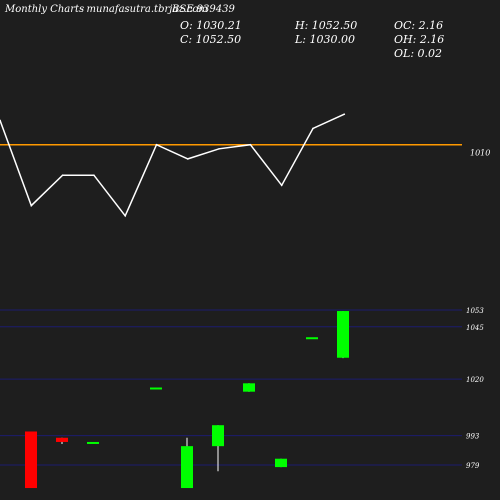 This screenshot has width=500, height=500. Describe the element at coordinates (419, 39) in the screenshot. I see `oh-value: OH: 2.16` at that location.